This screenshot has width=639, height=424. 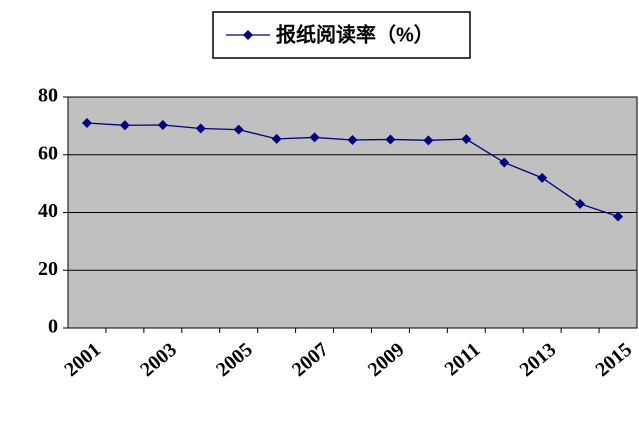 I want to click on x-tick-label: 2001, so click(x=82, y=359).